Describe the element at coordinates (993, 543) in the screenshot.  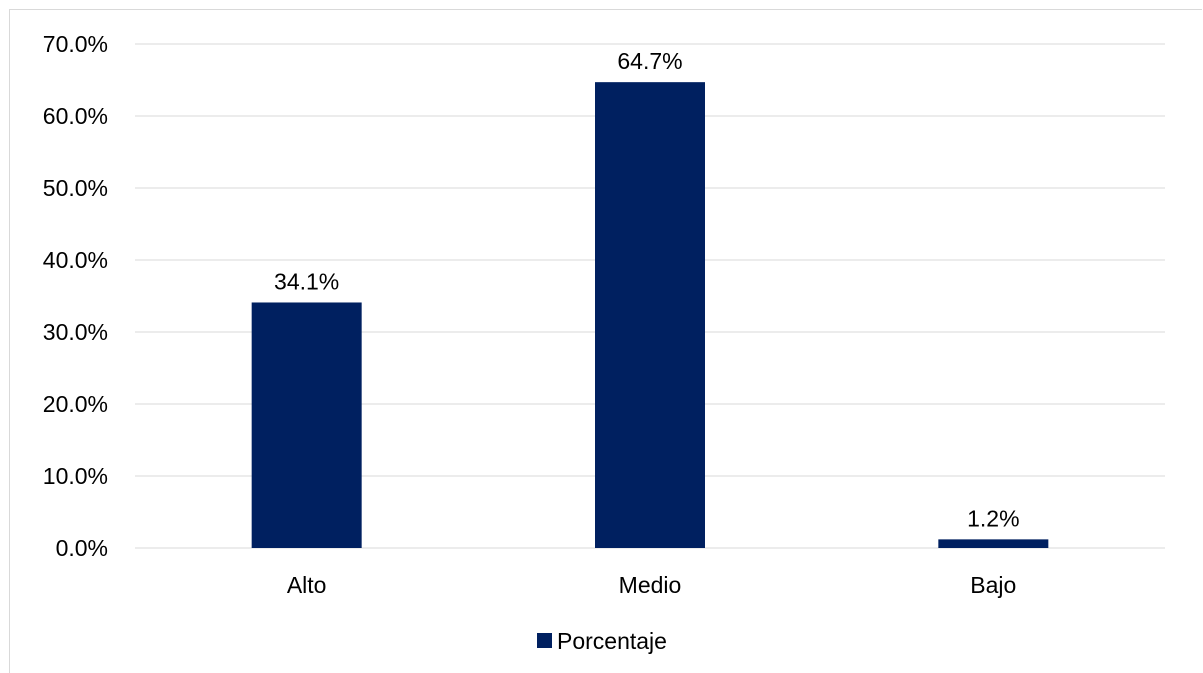
I see `bar-bajo` at that location.